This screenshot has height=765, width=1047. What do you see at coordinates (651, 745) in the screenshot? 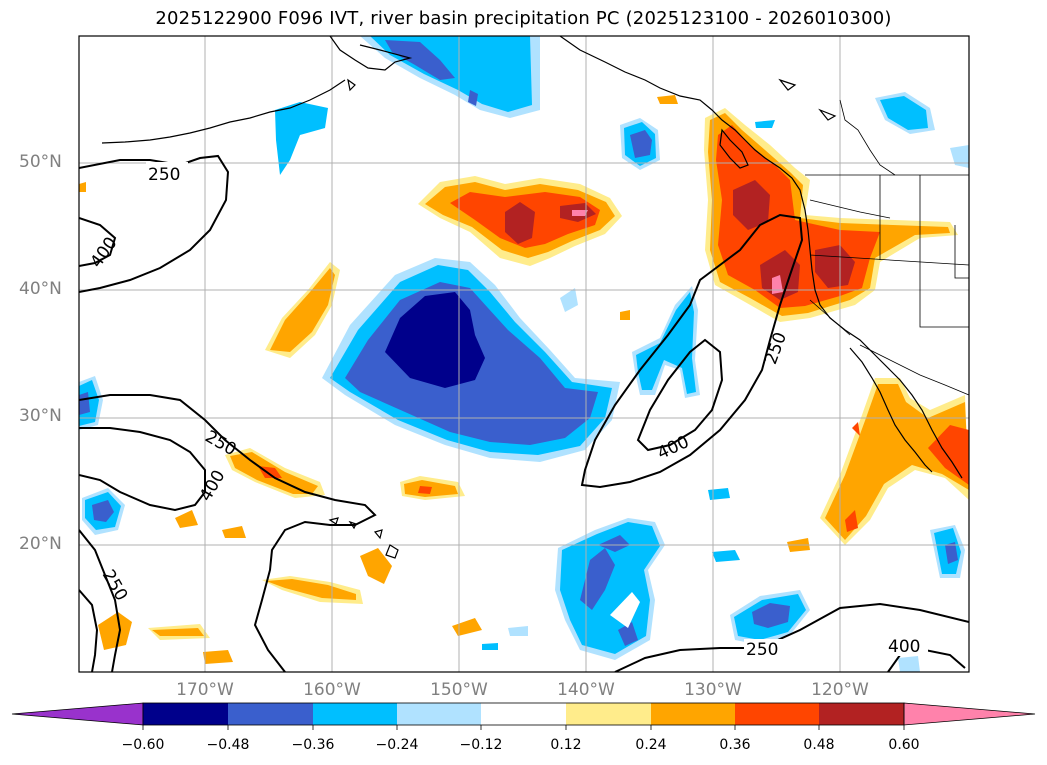
I see `colorbar-tick-label: 0.24` at bounding box center [651, 745].